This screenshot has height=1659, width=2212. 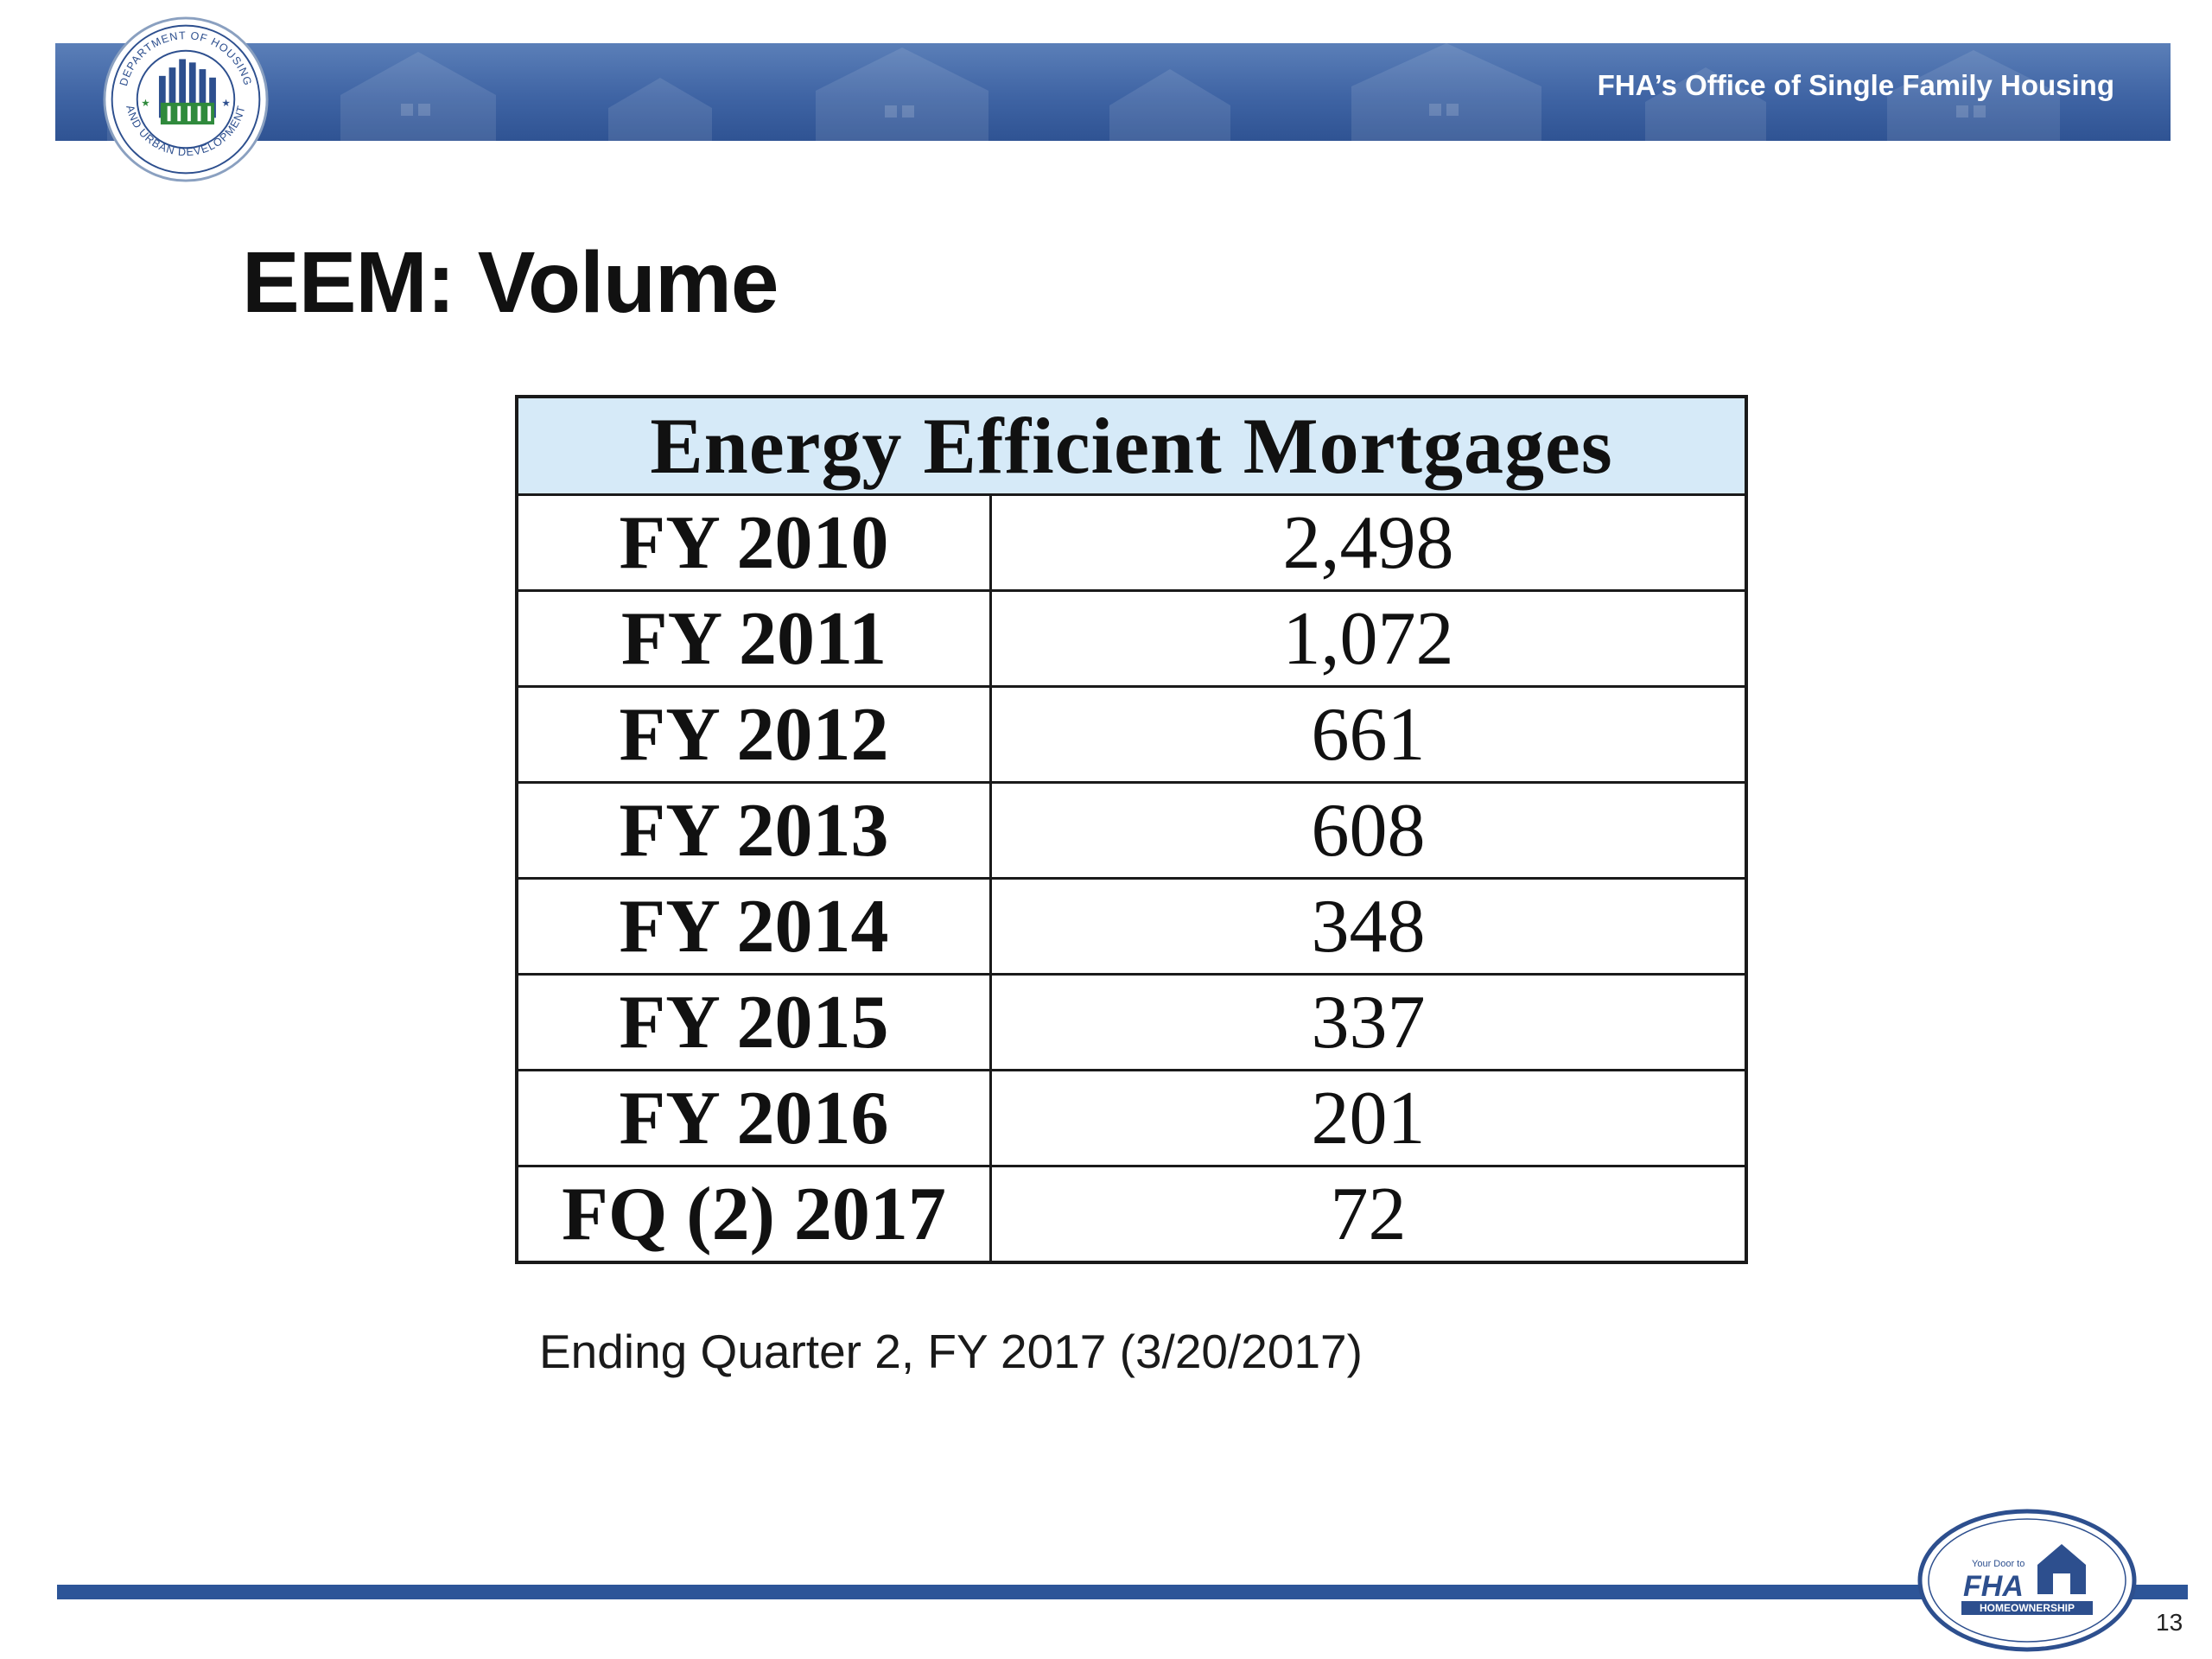 I want to click on table-row: FY 2013 608, so click(x=1131, y=830).